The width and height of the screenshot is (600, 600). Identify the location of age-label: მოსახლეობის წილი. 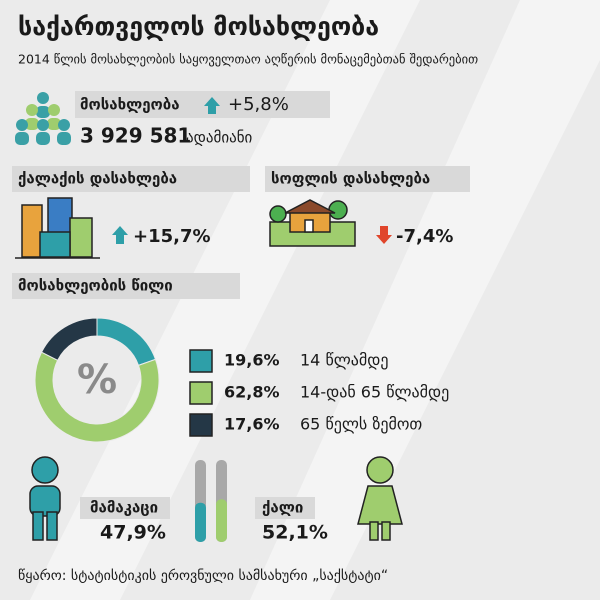
(95, 286).